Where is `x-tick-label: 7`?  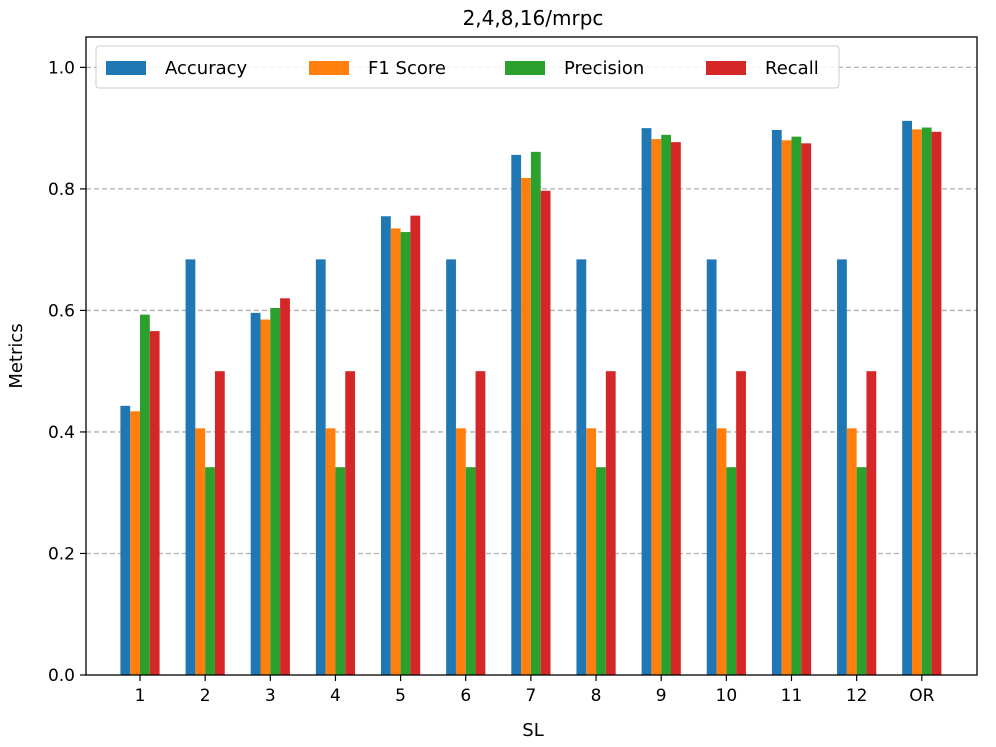
x-tick-label: 7 is located at coordinates (530, 696).